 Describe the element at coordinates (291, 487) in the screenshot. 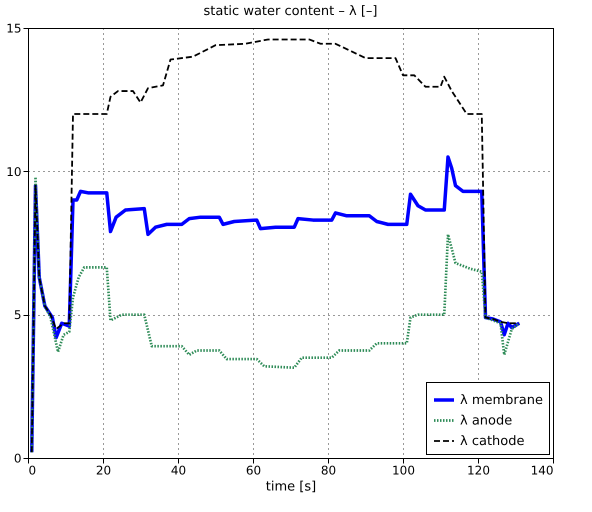

I see `x-axis-title: time [s]` at that location.